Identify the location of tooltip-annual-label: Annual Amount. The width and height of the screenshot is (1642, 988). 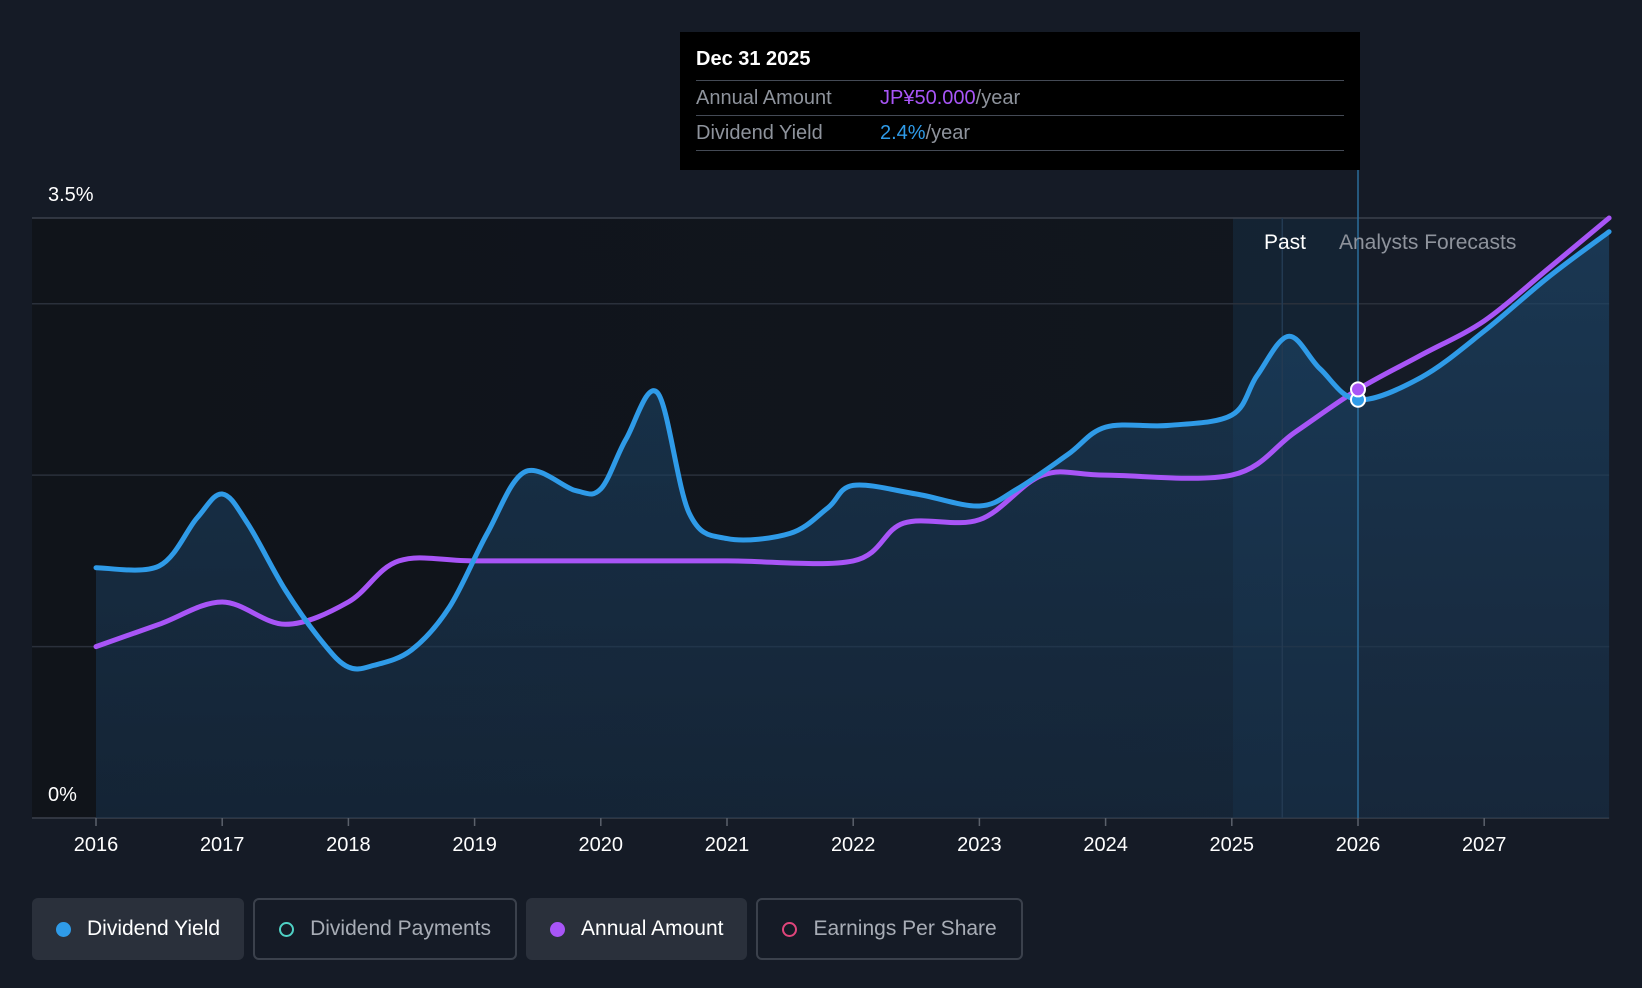
(764, 98).